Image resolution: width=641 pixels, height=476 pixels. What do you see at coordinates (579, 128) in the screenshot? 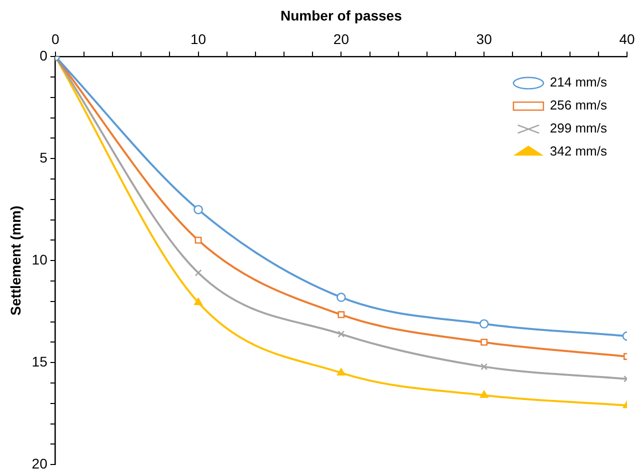
I see `legend-label: 299 mm/s` at bounding box center [579, 128].